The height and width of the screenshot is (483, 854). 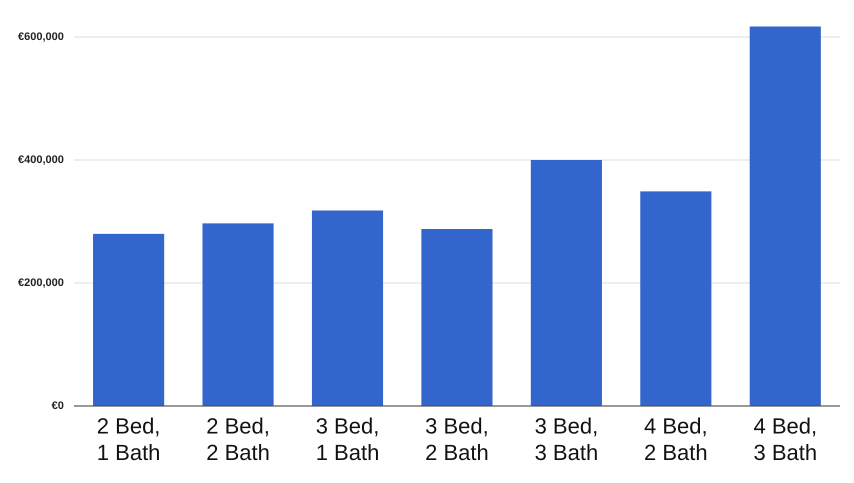 What do you see at coordinates (41, 160) in the screenshot?
I see `y-tick-label: €400,000` at bounding box center [41, 160].